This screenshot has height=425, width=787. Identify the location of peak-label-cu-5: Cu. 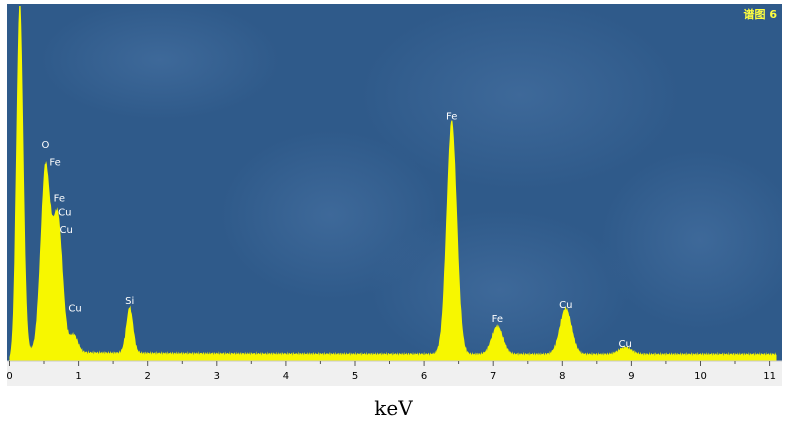
(74, 308).